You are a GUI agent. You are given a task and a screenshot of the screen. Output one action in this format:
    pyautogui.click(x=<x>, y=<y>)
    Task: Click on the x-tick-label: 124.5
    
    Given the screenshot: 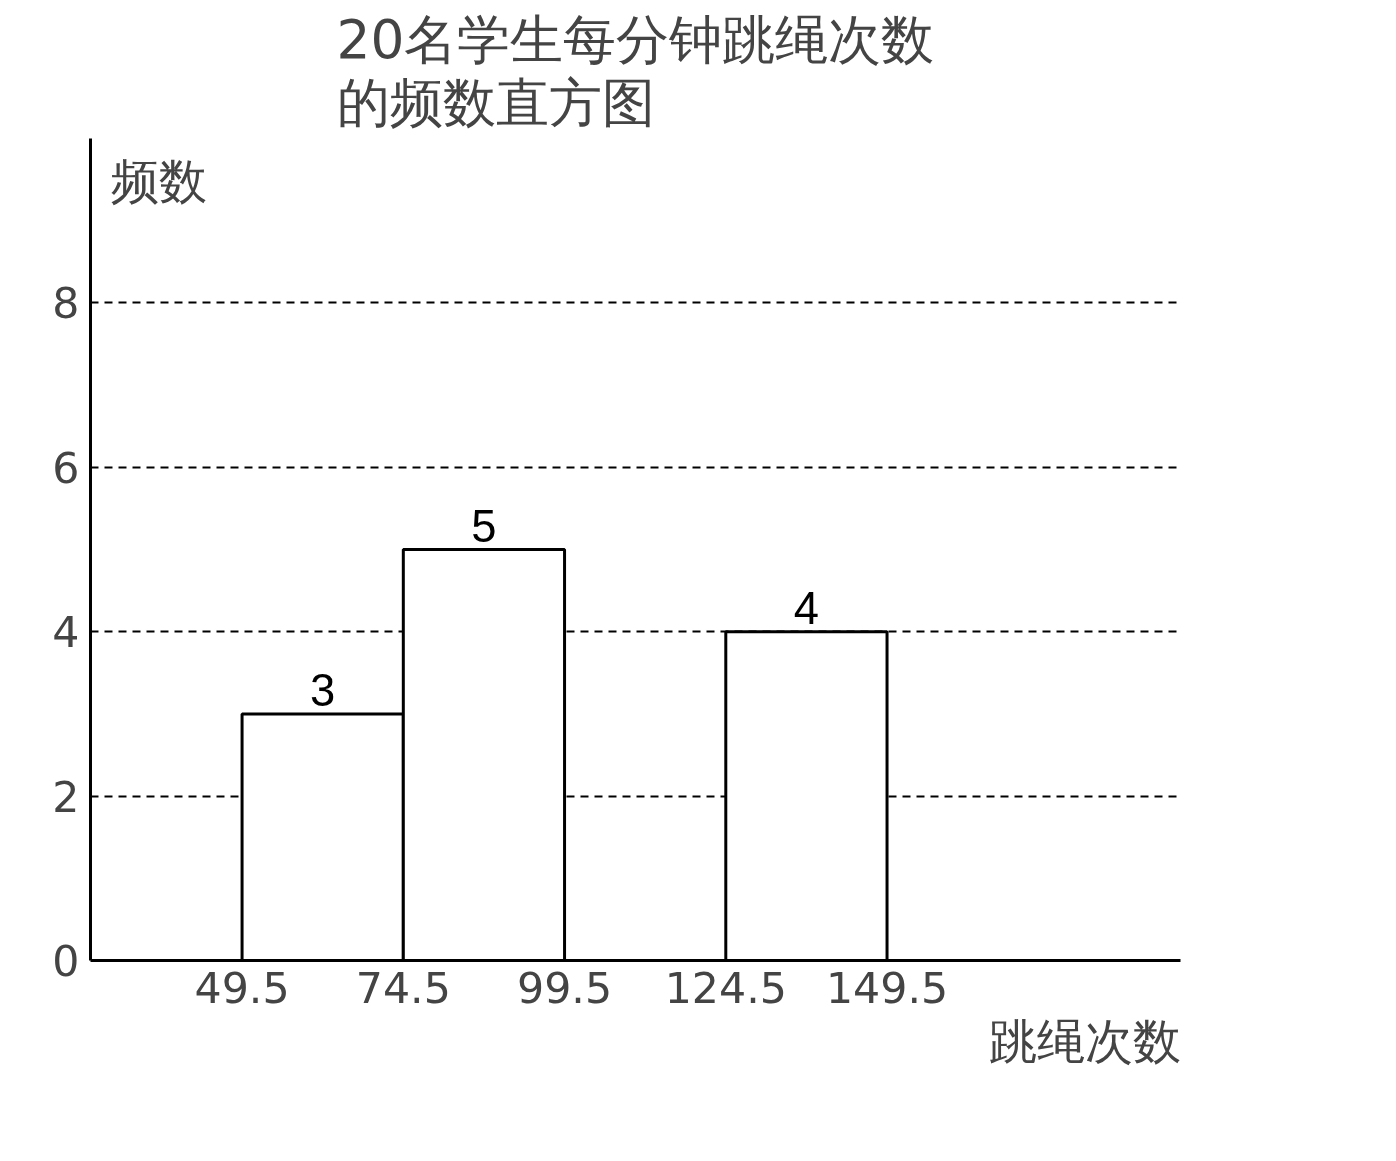 What is the action you would take?
    pyautogui.click(x=725, y=987)
    